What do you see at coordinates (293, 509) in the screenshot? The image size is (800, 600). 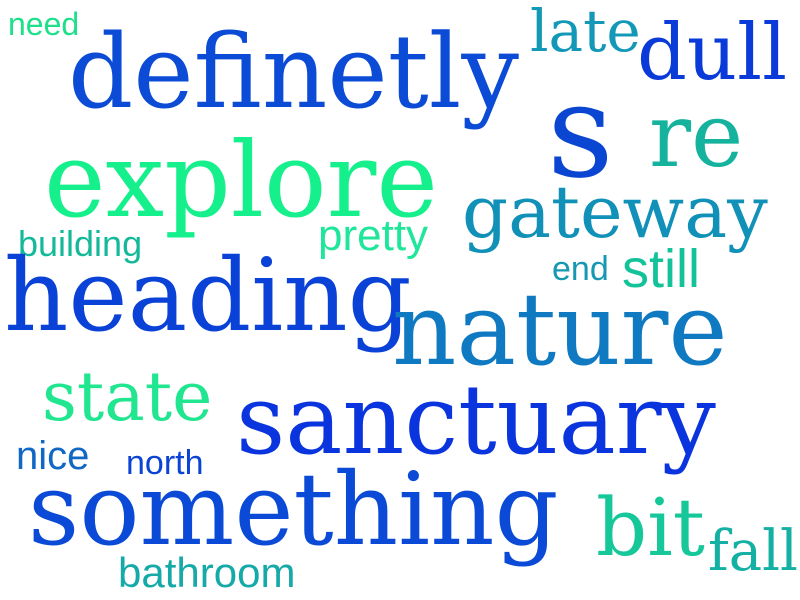 I see `word-something: something` at bounding box center [293, 509].